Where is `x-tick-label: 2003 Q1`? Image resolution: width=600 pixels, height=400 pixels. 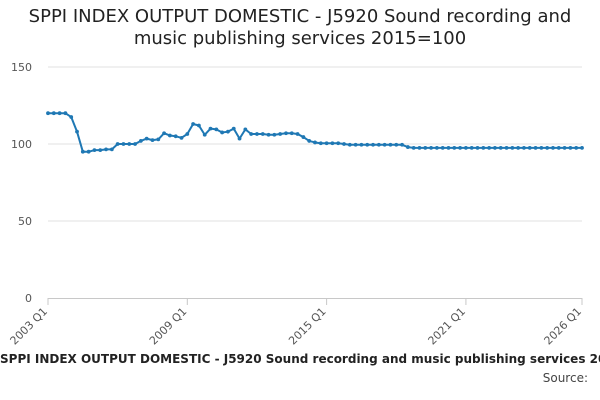 x-tick-label: 2003 Q1 is located at coordinates (29, 326).